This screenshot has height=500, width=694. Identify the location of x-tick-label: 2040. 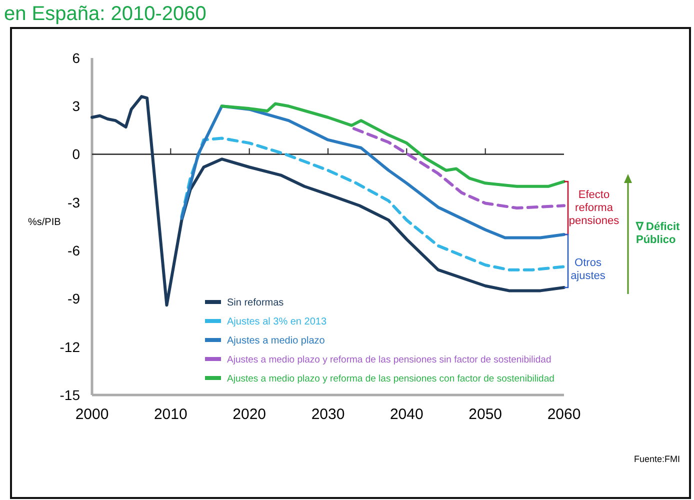
(407, 414).